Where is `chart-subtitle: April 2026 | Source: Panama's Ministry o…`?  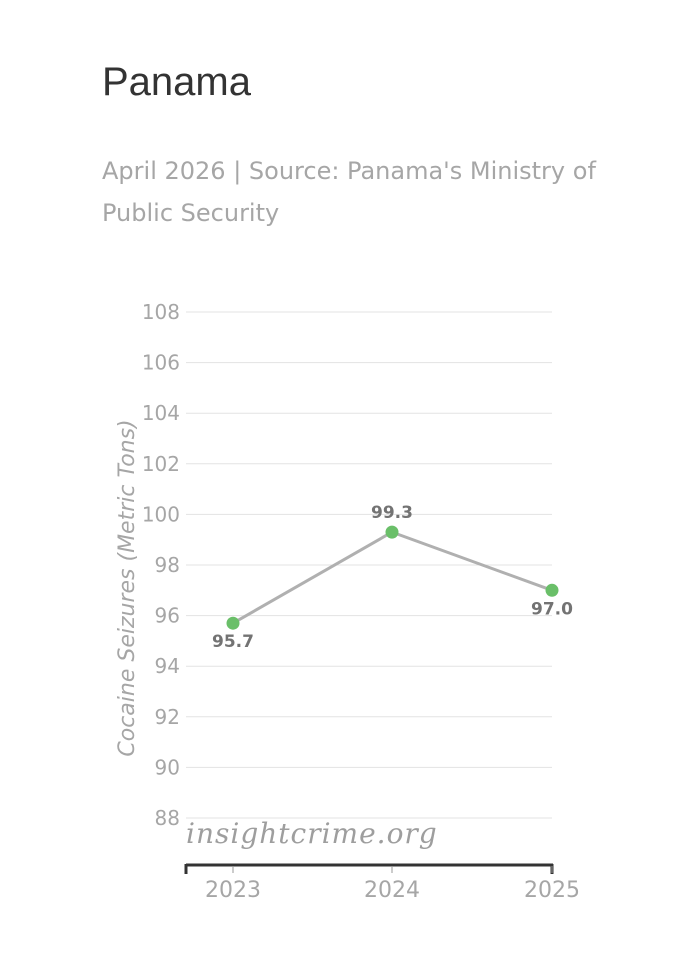 chart-subtitle: April 2026 | Source: Panama's Ministry o… is located at coordinates (349, 192).